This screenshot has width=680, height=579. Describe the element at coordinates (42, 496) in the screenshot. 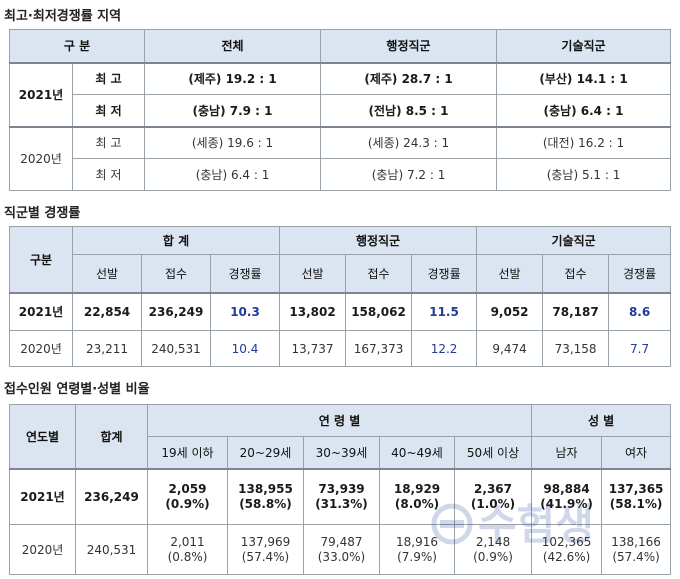

I see `year-cell: 2021년` at that location.